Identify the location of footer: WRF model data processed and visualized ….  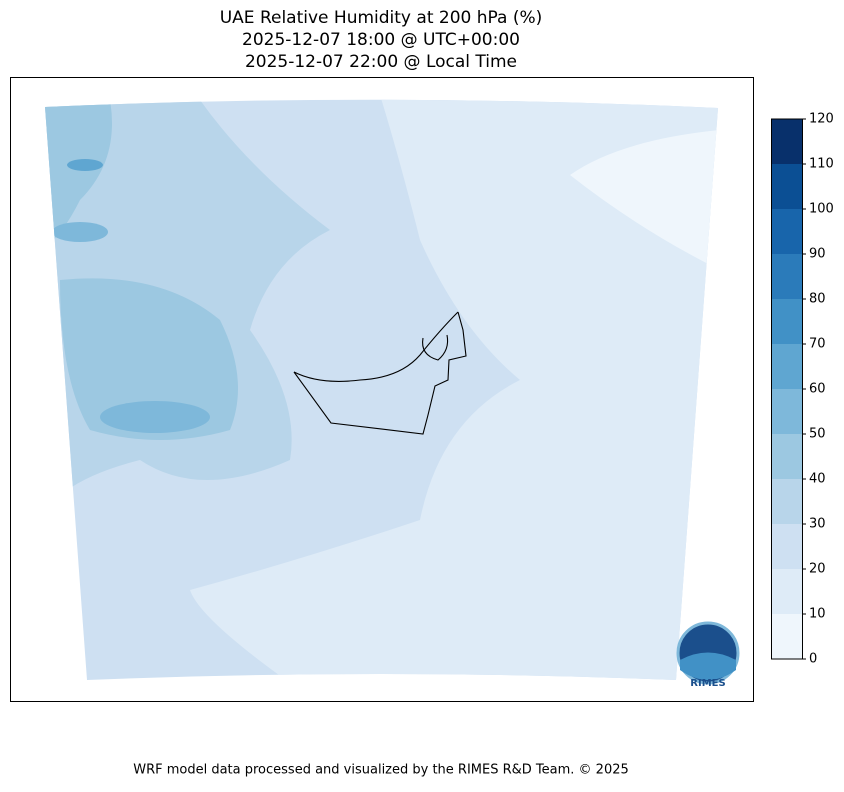
(381, 770).